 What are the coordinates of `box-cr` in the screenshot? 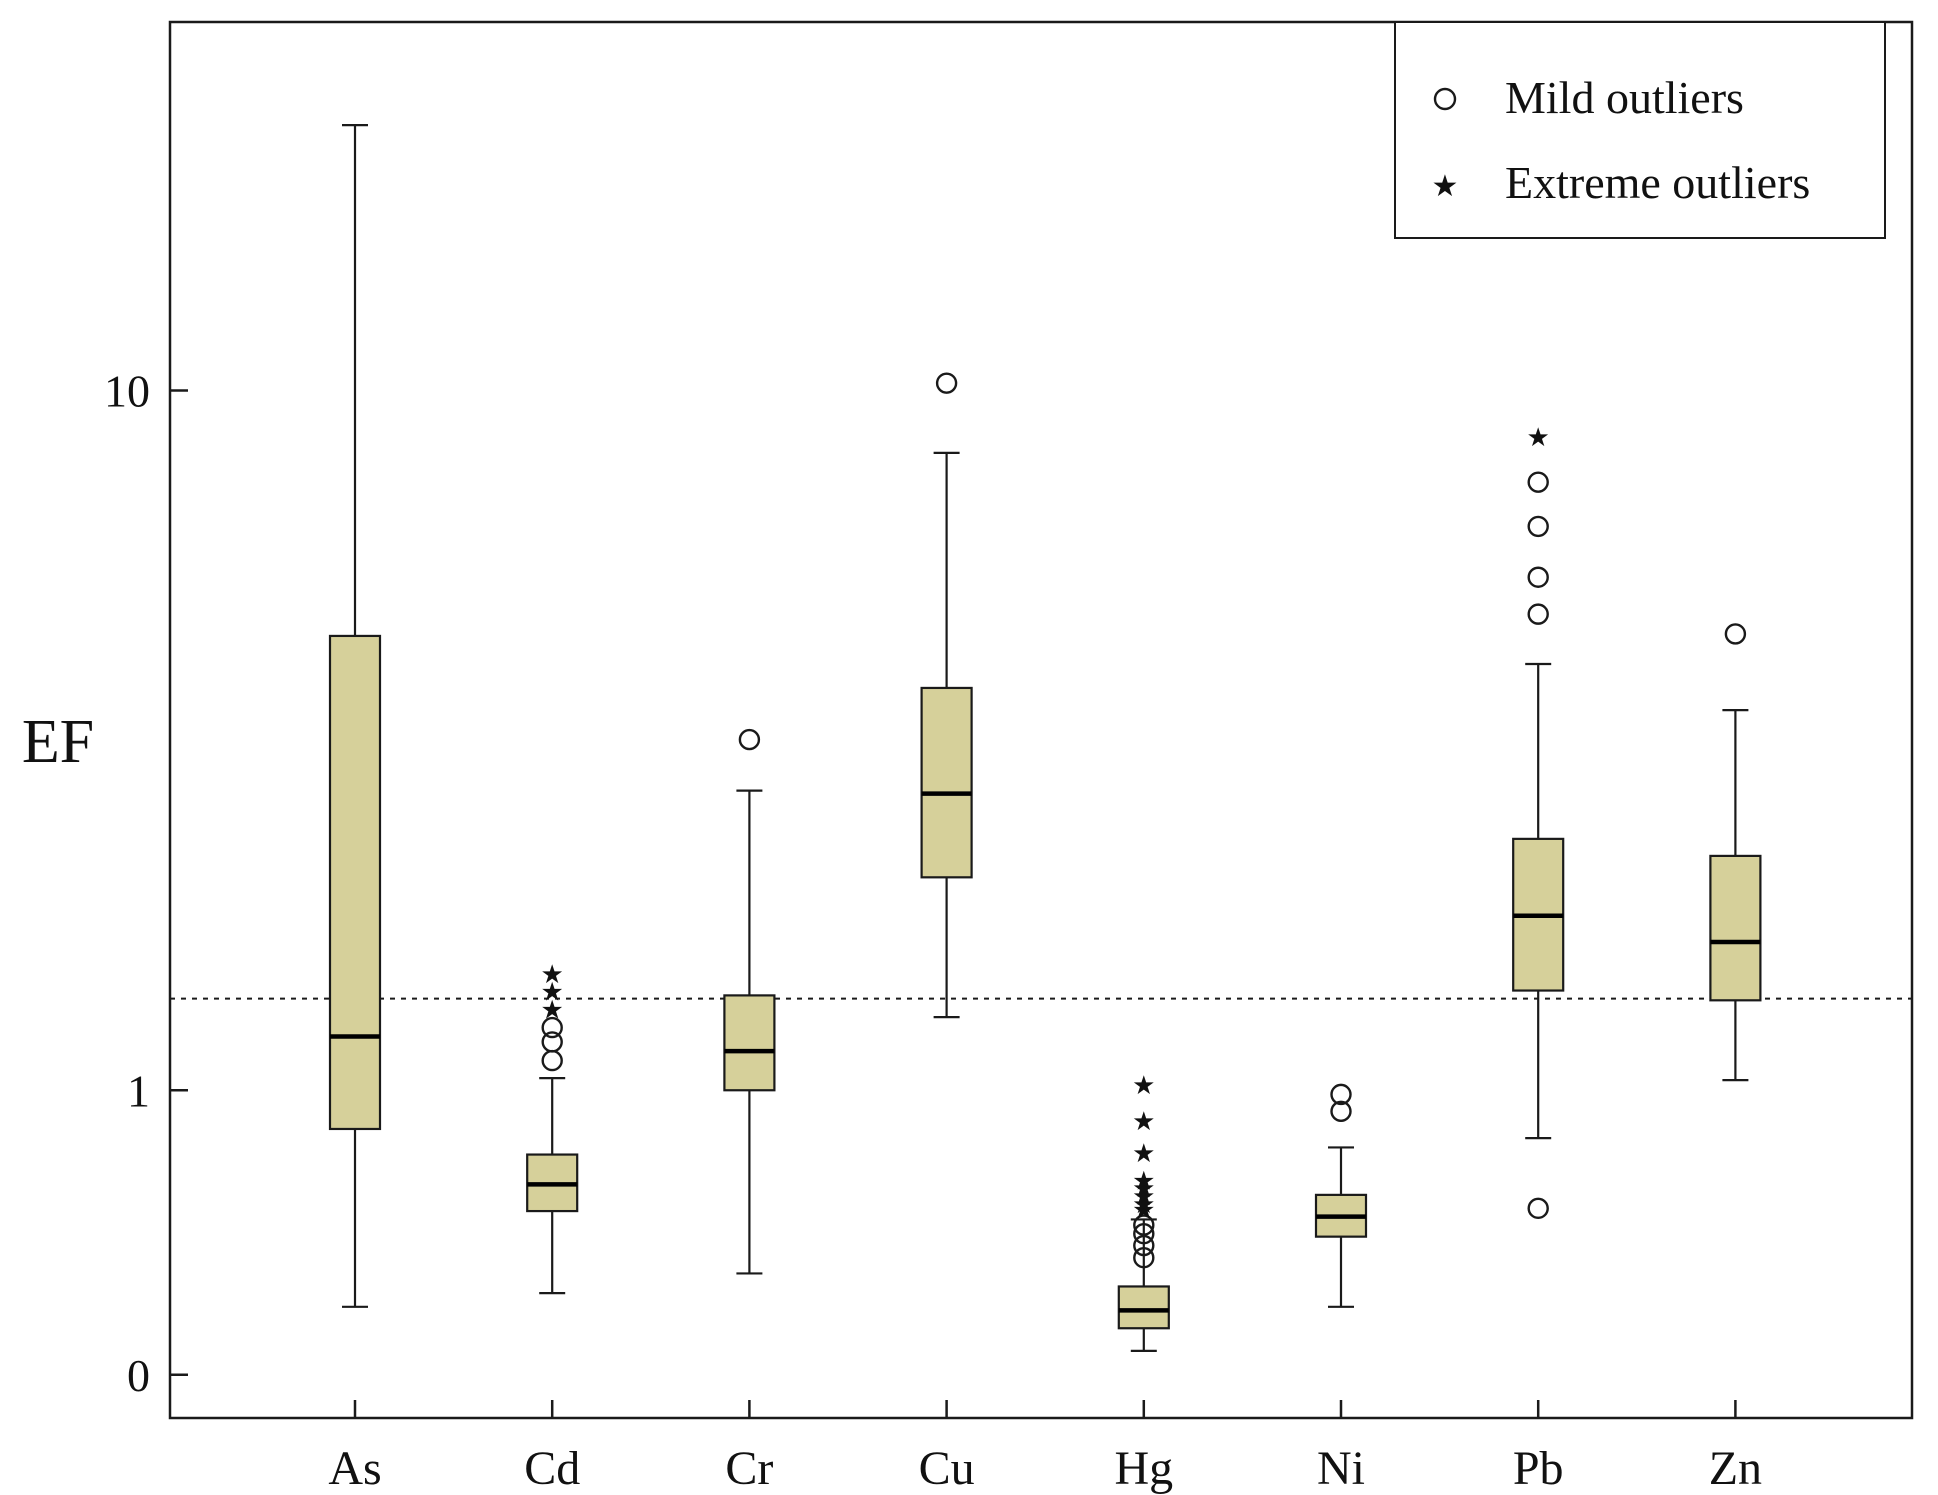 It's located at (749, 1043).